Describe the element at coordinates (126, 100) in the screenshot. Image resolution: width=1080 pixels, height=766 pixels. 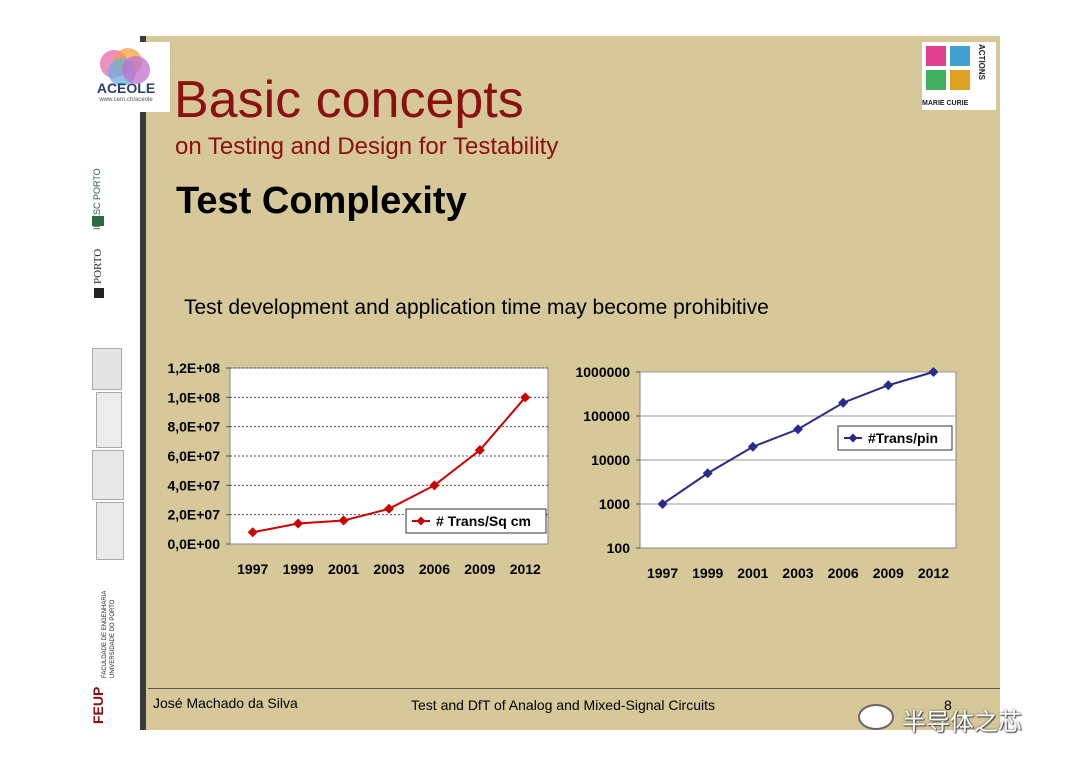
I see `aceole-url: www.cern.ch/aceole` at that location.